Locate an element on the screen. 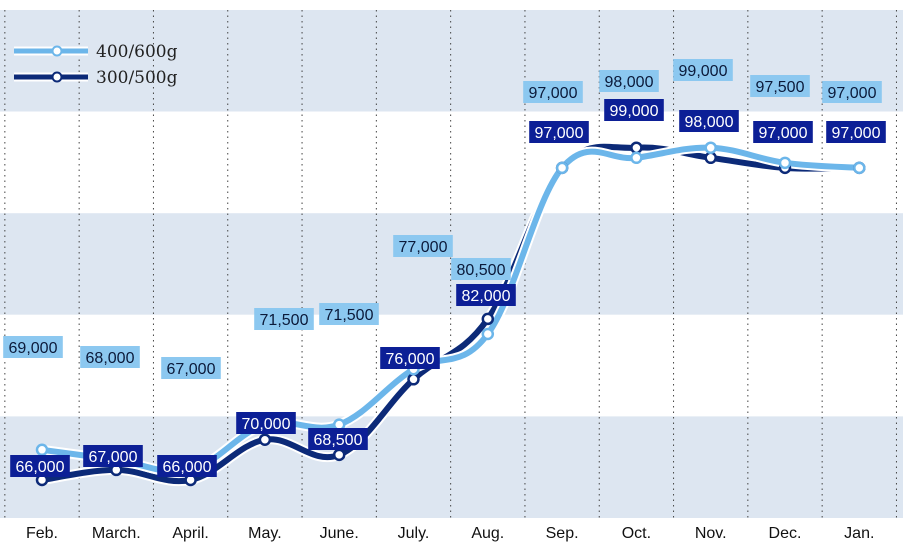 The image size is (903, 546). data-label-text: 77,000 is located at coordinates (423, 247).